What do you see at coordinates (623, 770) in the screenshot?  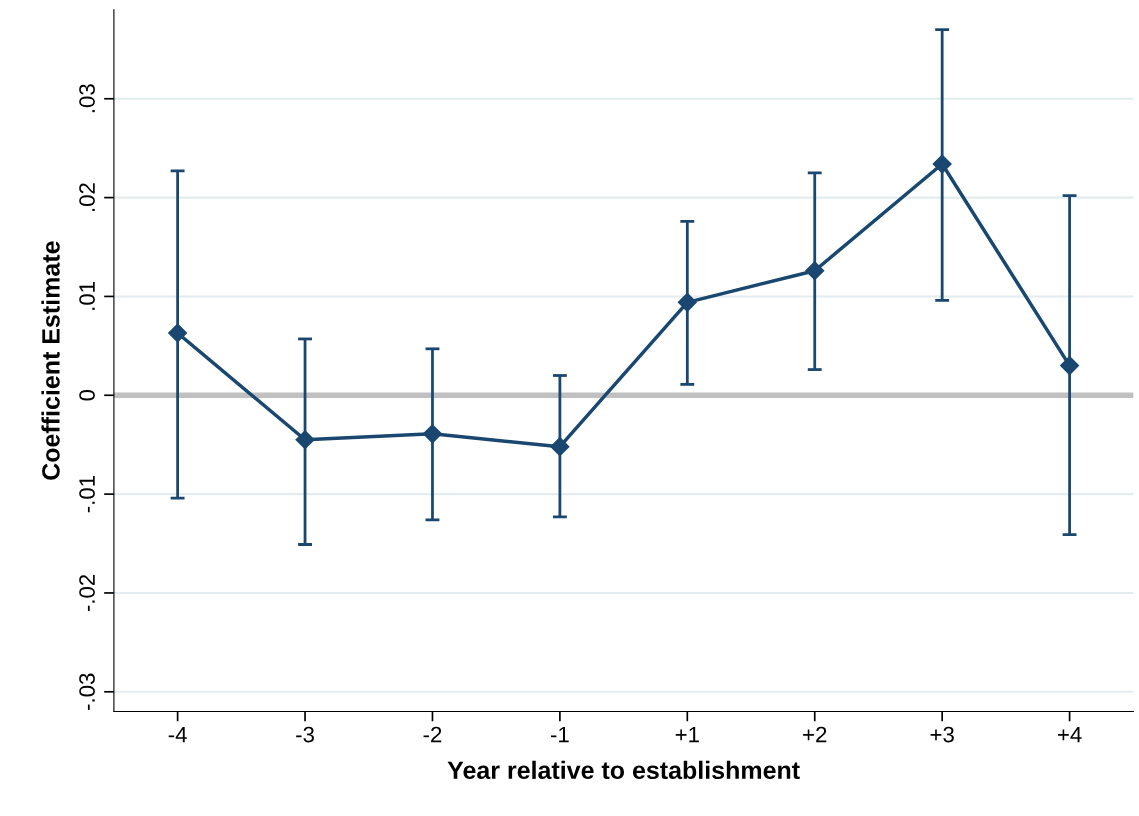 I see `x-axis-title: Year relative to establishment` at bounding box center [623, 770].